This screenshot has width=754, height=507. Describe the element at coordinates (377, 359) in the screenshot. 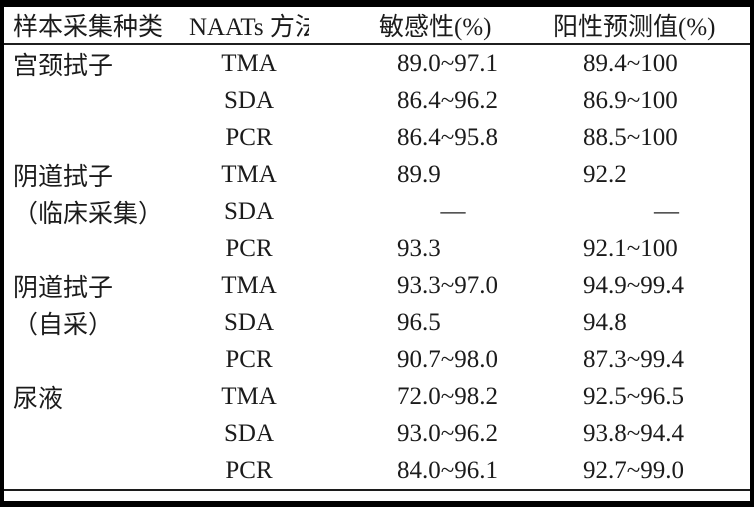

I see `table-row: PCR 90.7~98.0 87.3~99.4` at that location.